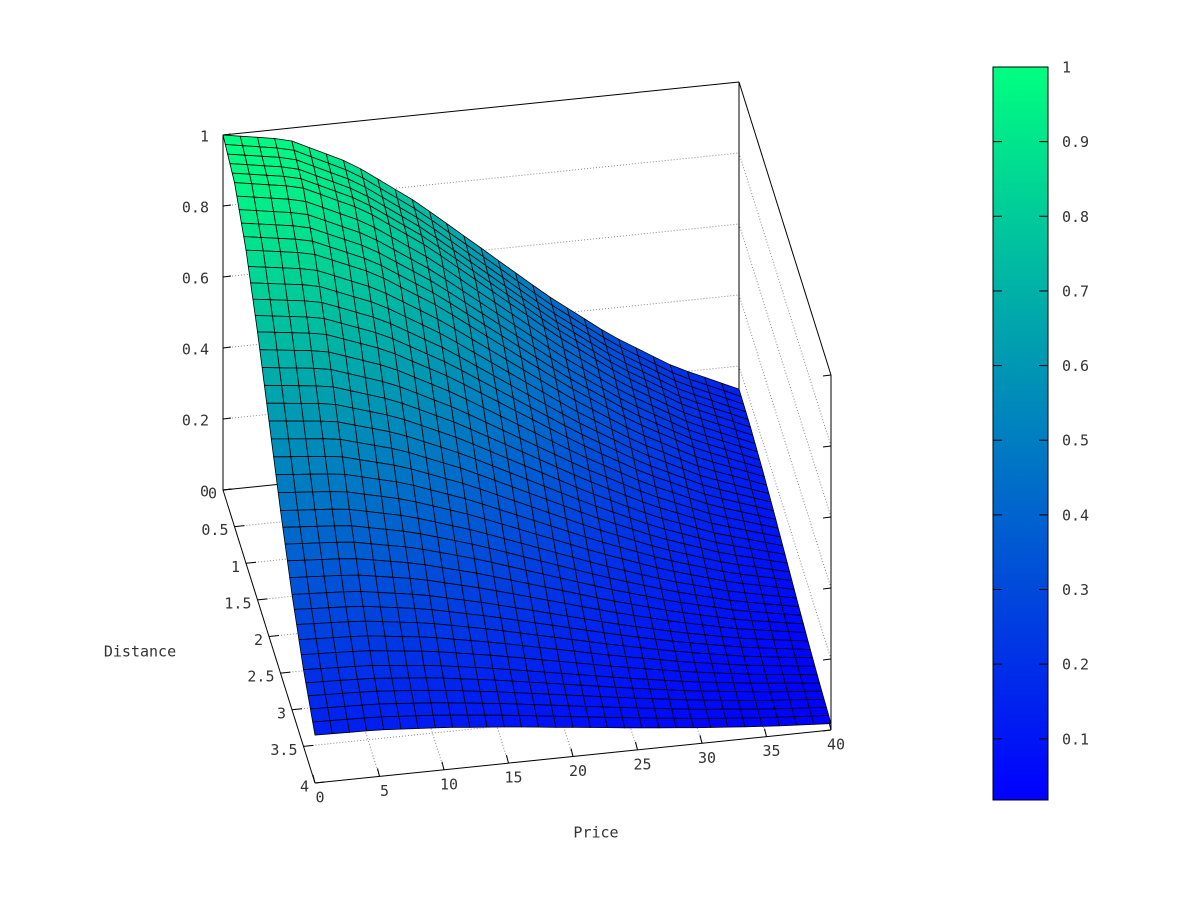  I want to click on back-wall-gridline, so click(481, 250).